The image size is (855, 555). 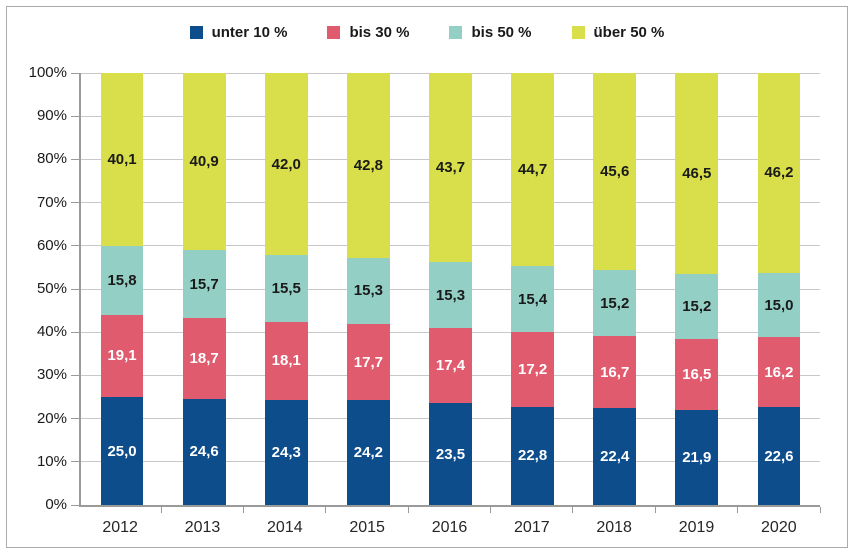 I want to click on bar-slot: 21,9 16,5 15,2 46,5, so click(x=697, y=289).